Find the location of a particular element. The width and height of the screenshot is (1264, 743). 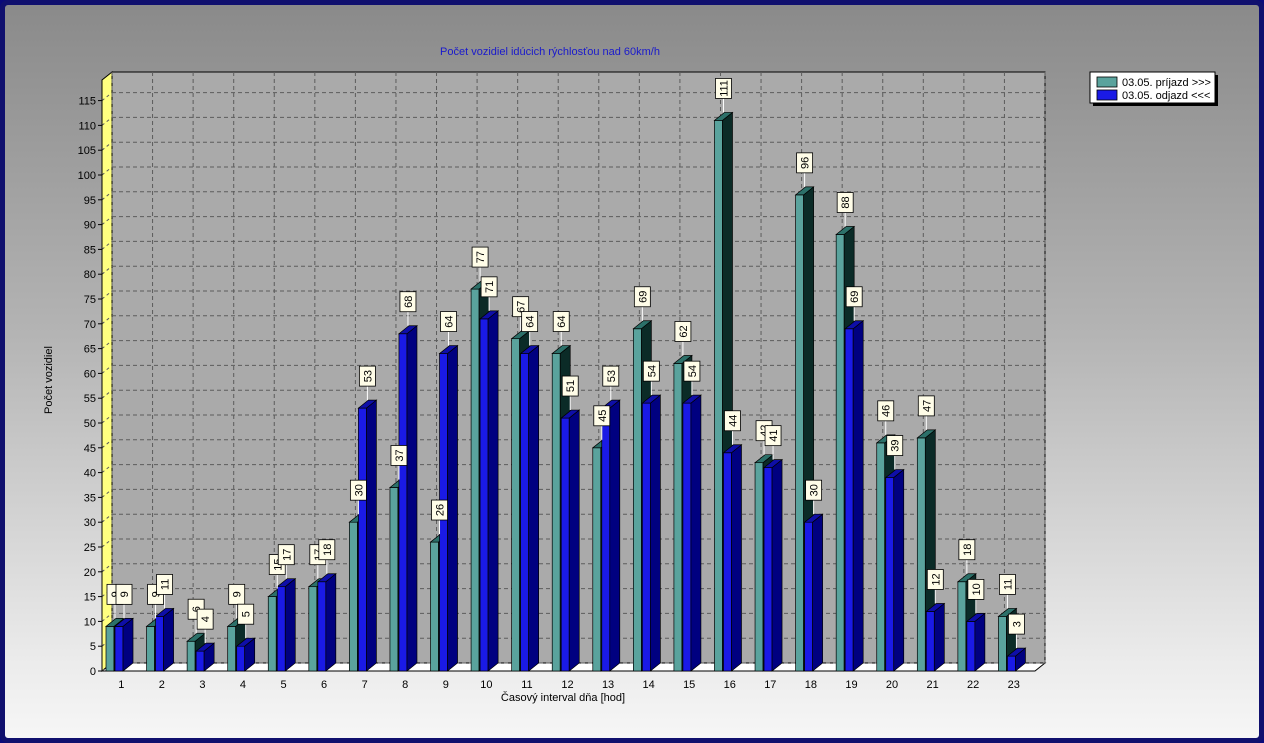

data-label-arrival-4-text: 9 is located at coordinates (238, 594).